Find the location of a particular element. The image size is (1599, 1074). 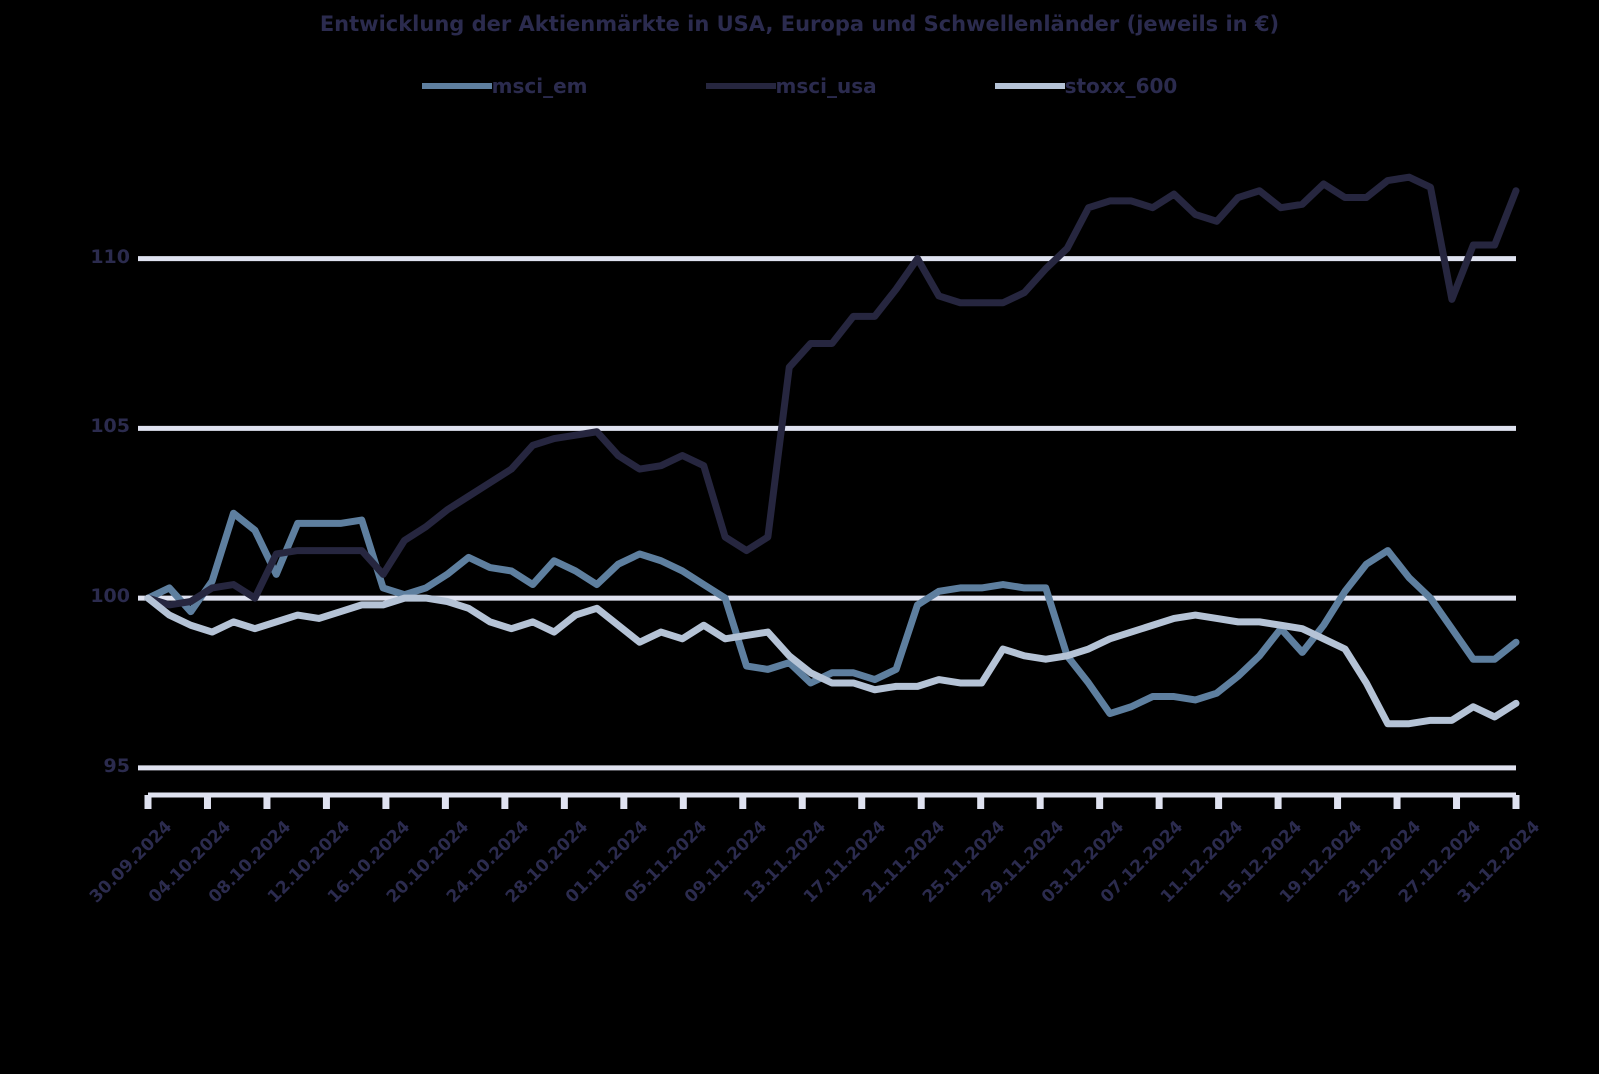

legend-label-msci-em: msci_em is located at coordinates (539, 86).